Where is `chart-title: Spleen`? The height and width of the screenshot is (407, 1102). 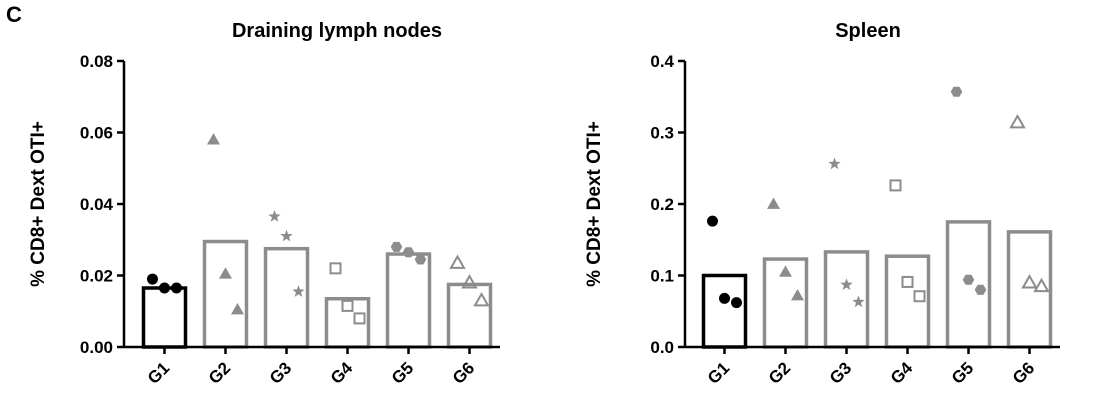 chart-title: Spleen is located at coordinates (868, 31).